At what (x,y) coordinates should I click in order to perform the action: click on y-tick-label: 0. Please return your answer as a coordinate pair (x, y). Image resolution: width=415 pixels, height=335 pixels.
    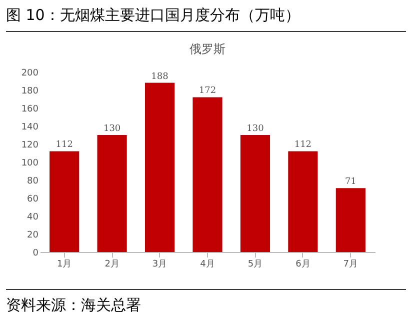
    Looking at the image, I should click on (35, 253).